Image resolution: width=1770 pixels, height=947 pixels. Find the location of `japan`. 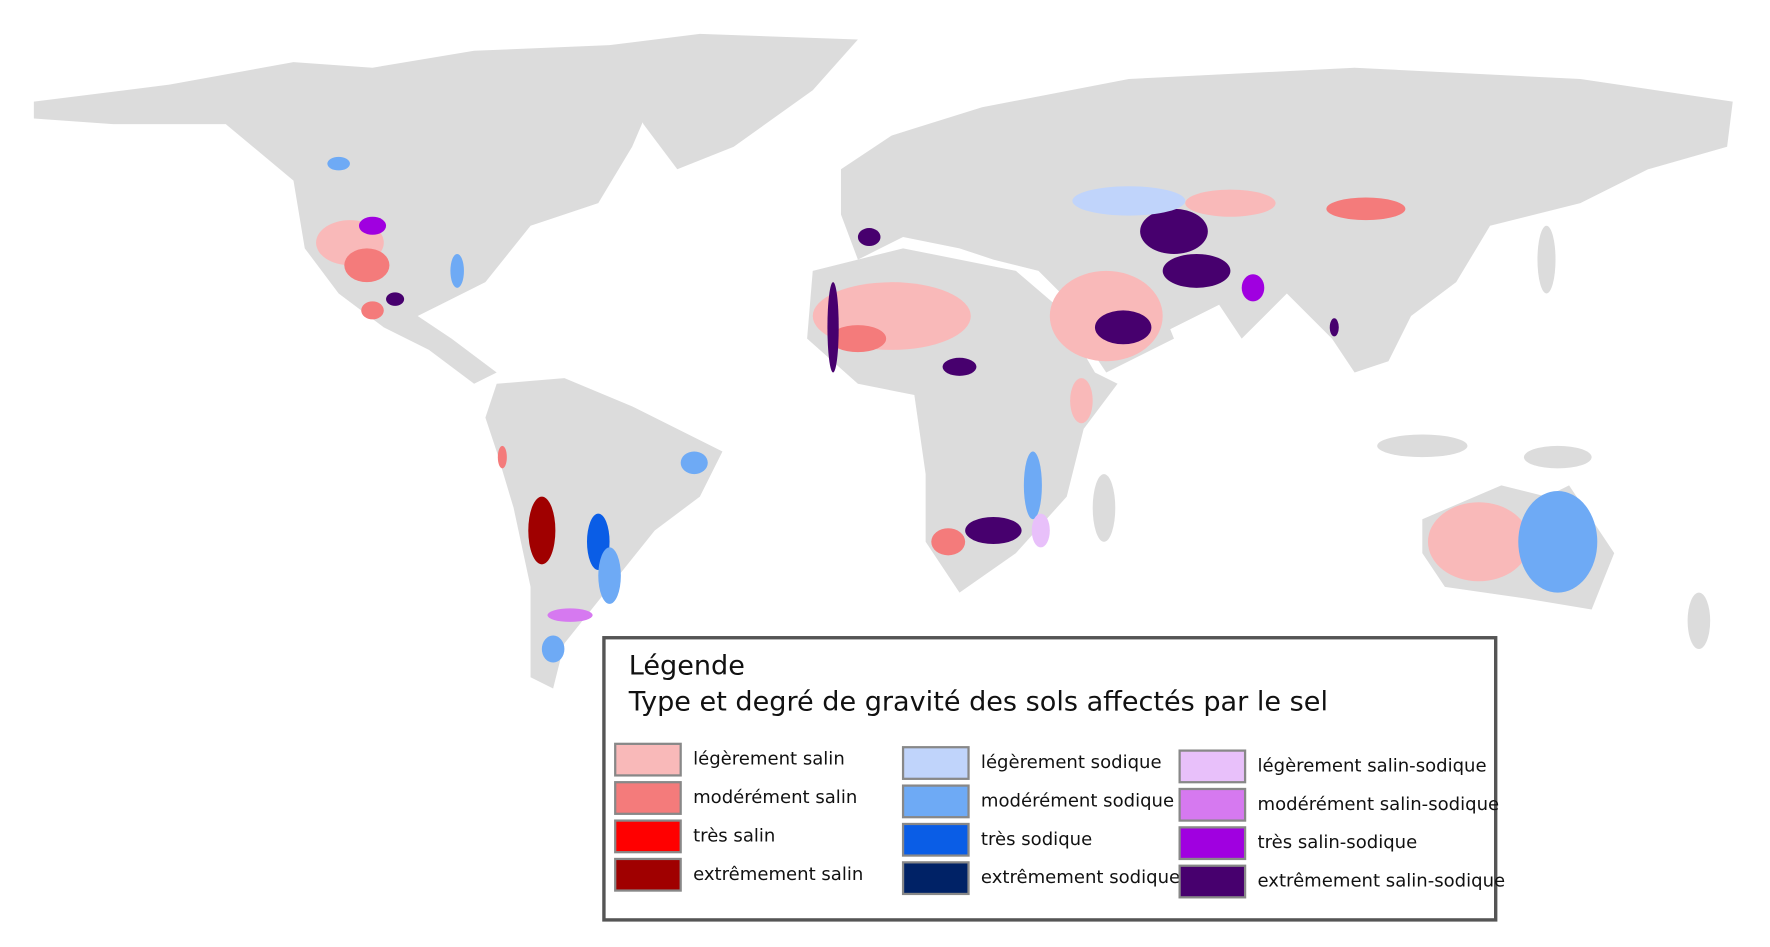

japan is located at coordinates (1546, 259).